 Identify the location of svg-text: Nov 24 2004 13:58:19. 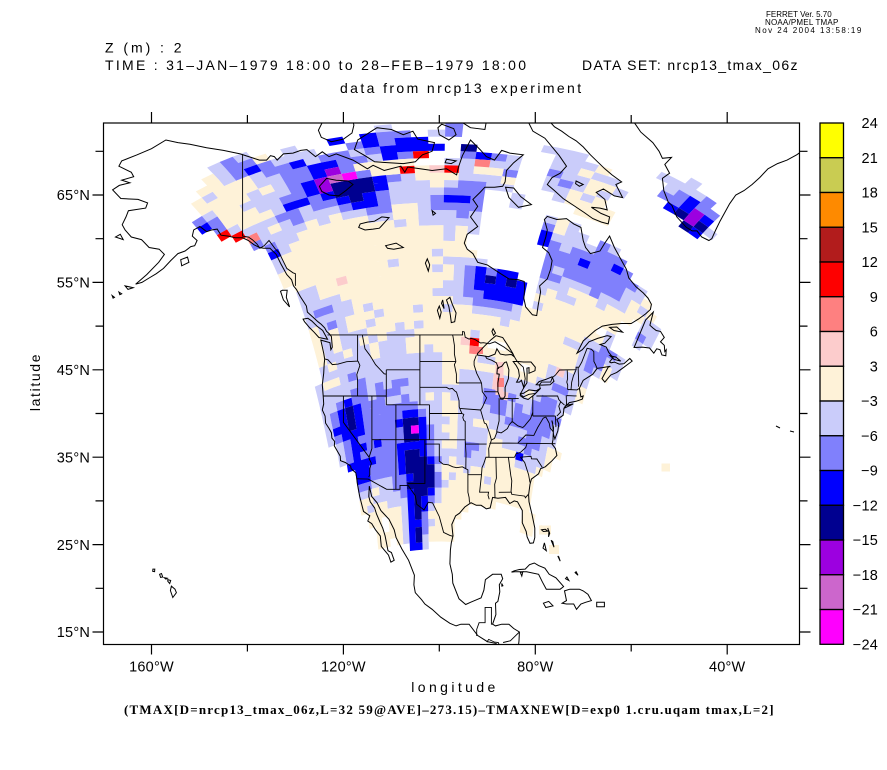
(809, 30).